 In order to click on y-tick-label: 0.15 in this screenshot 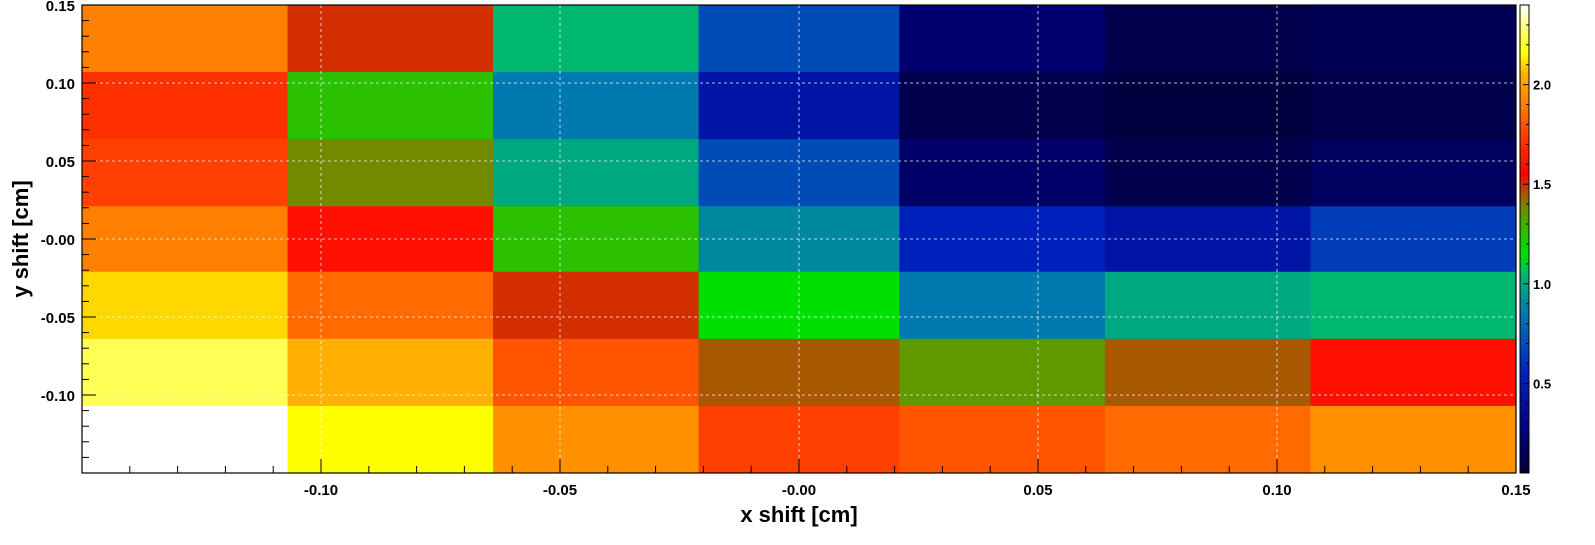, I will do `click(60, 7)`.